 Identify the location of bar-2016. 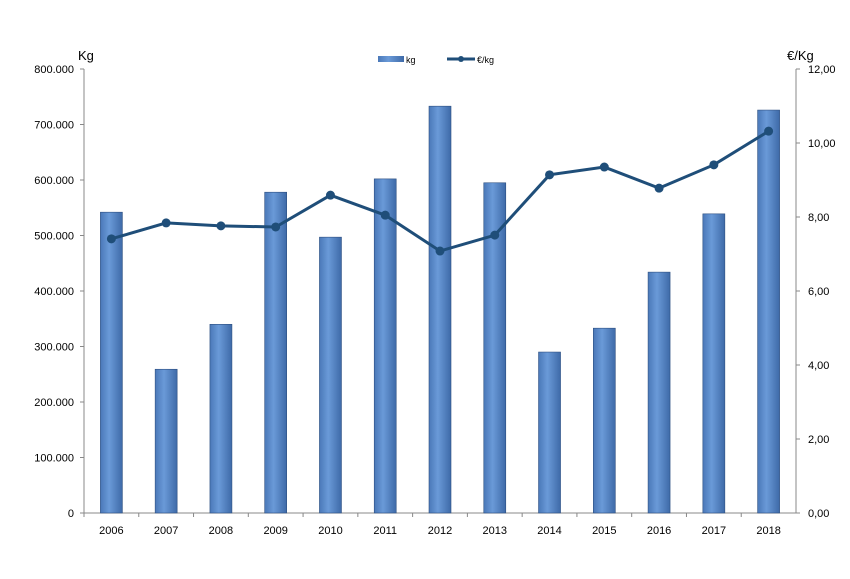
(659, 392).